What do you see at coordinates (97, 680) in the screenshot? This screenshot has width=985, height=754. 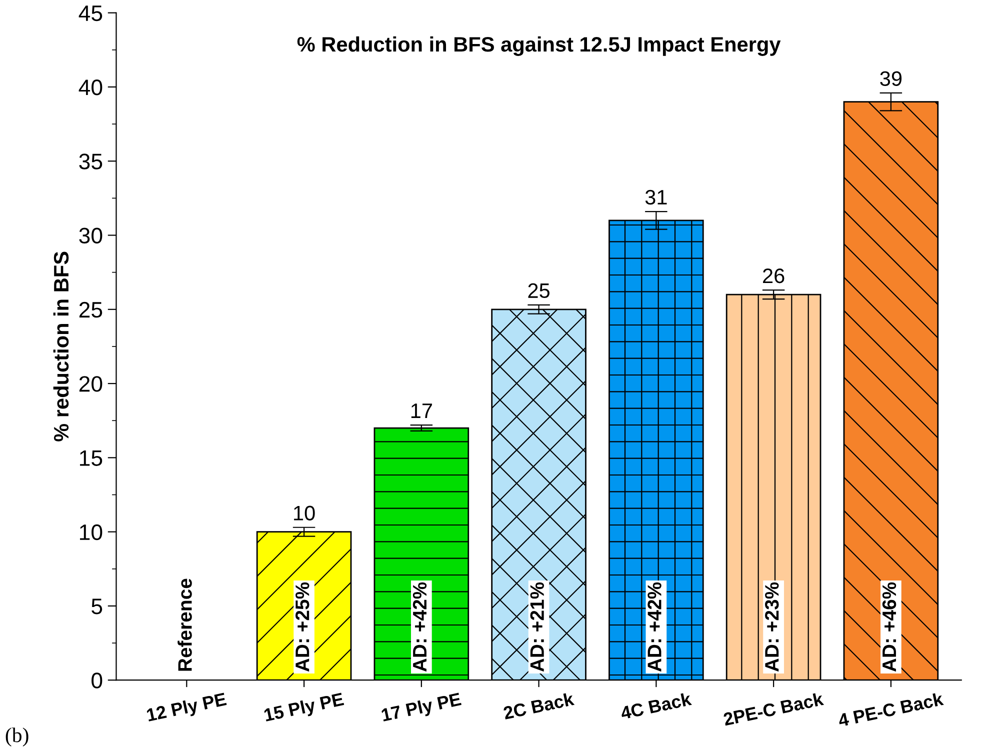 I see `y-tick-label: 0` at bounding box center [97, 680].